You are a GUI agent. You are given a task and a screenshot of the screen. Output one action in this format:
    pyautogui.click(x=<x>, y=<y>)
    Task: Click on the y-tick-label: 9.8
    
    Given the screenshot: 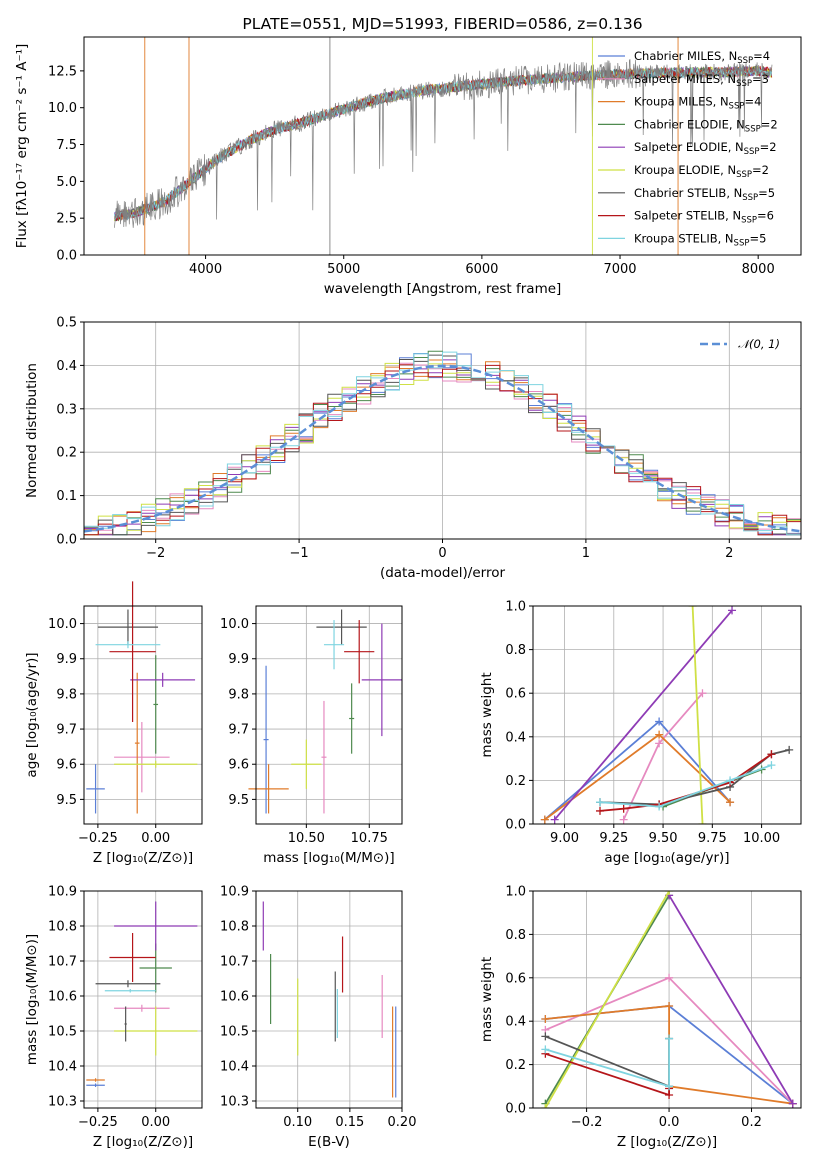 What is the action you would take?
    pyautogui.click(x=238, y=694)
    